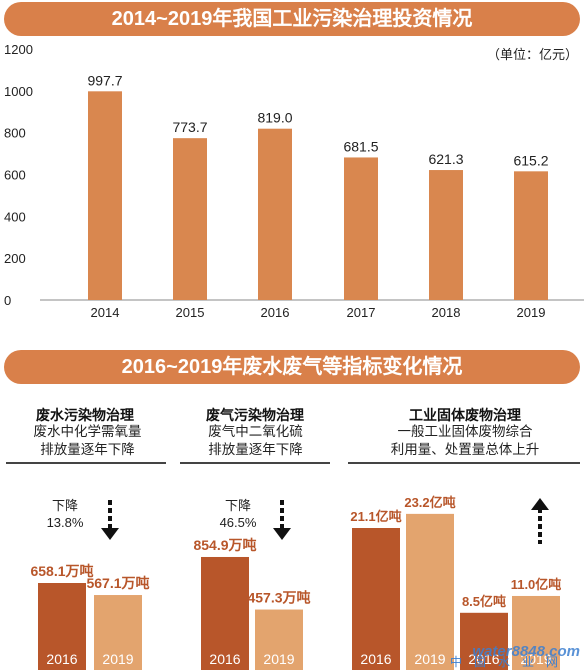 This screenshot has height=670, width=584. I want to click on bar-2015, so click(190, 219).